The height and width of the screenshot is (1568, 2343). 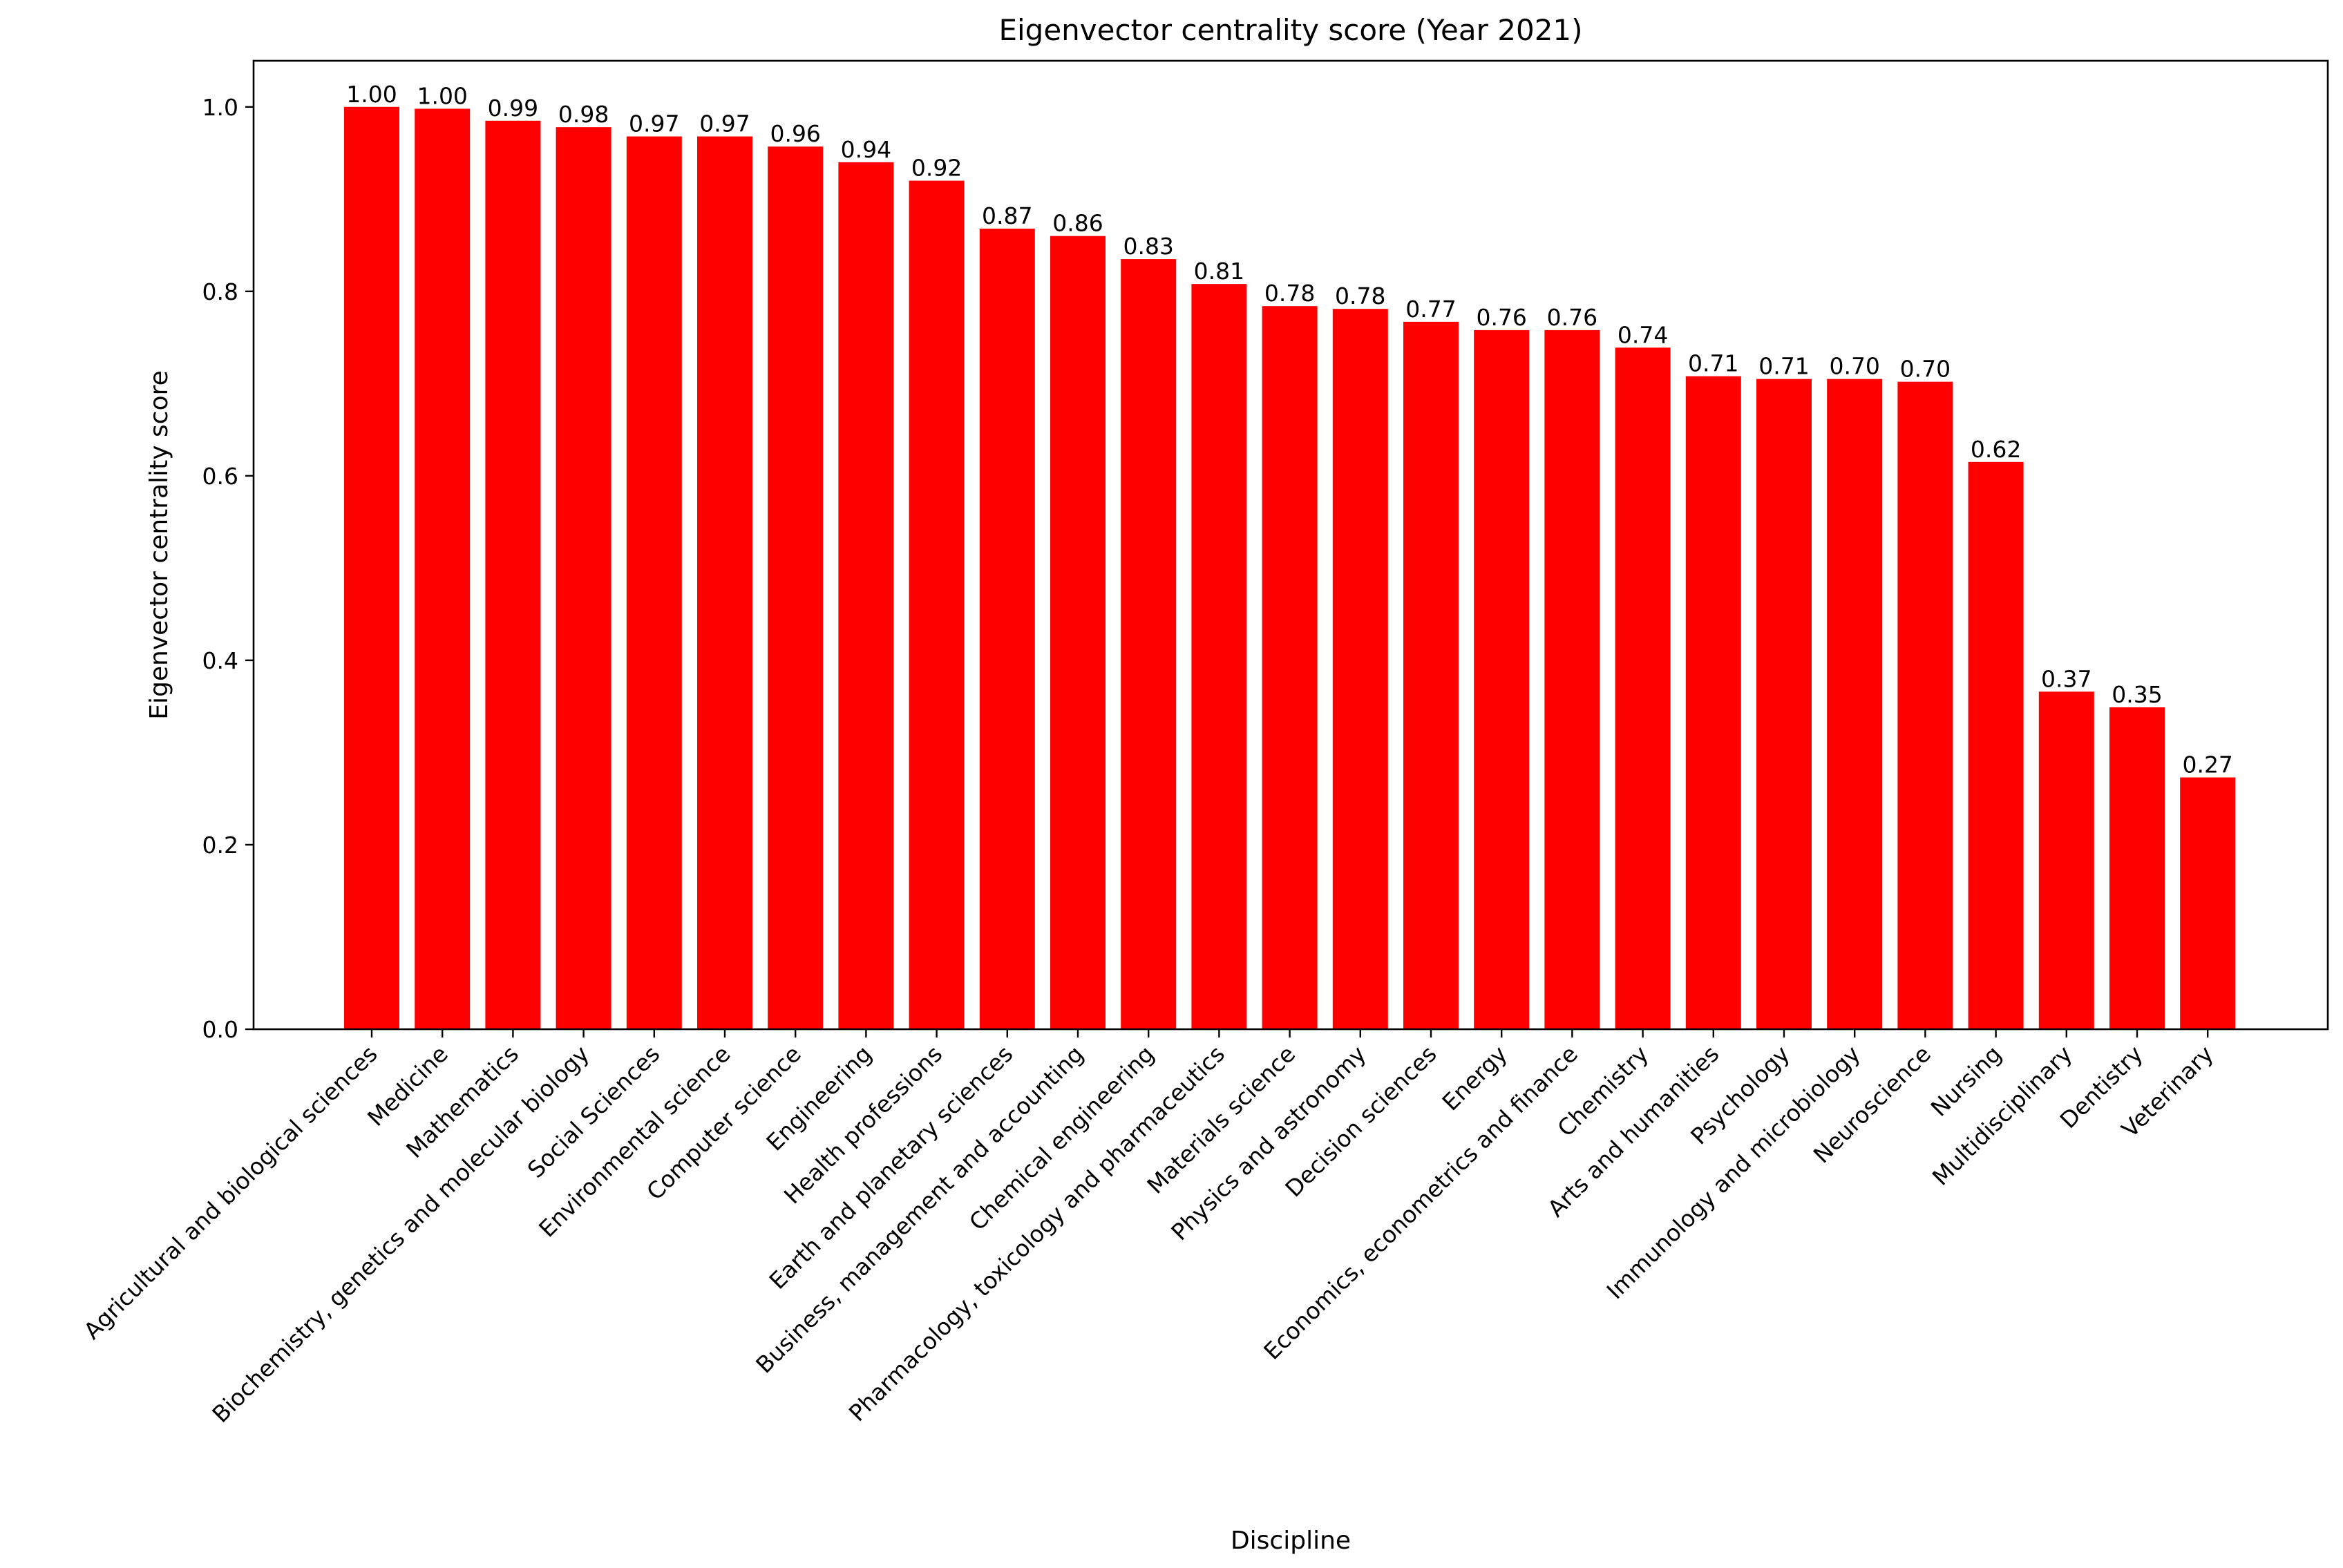 What do you see at coordinates (1291, 1541) in the screenshot?
I see `x-axis-label: Discipline` at bounding box center [1291, 1541].